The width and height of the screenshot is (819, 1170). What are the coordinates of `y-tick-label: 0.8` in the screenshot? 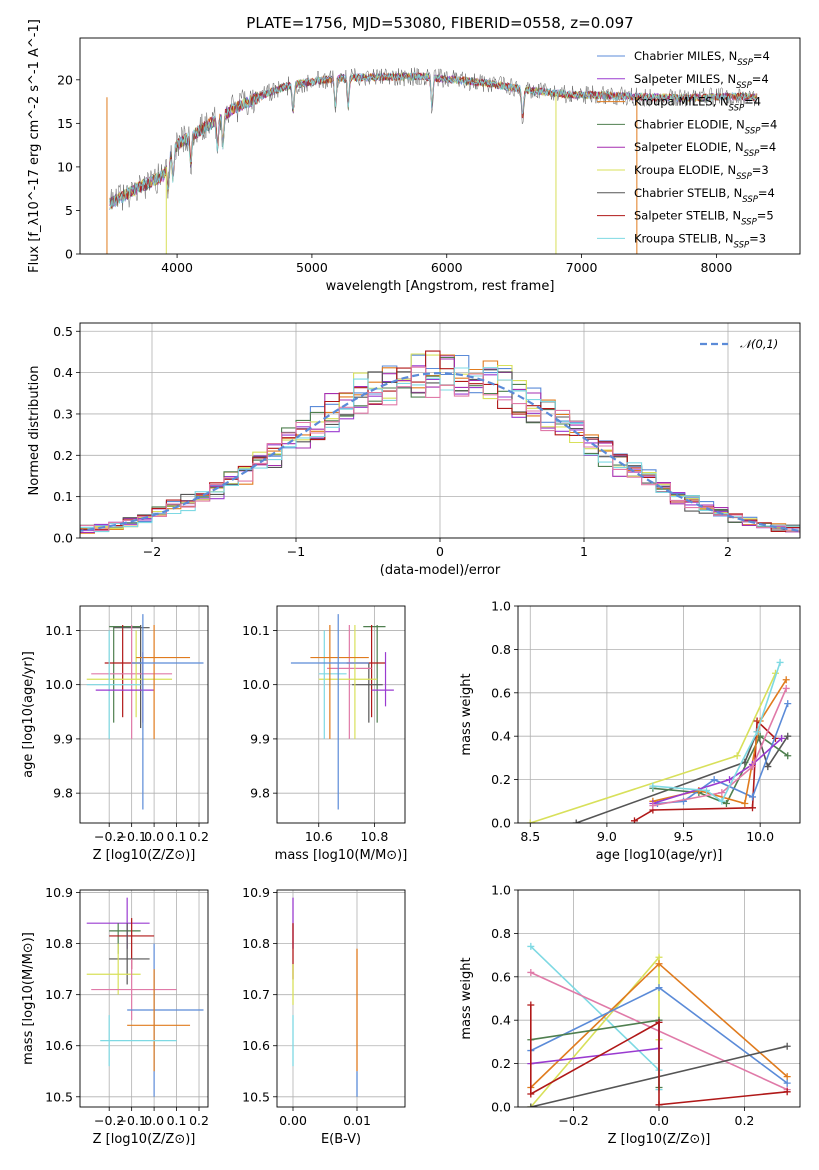 It's located at (501, 933).